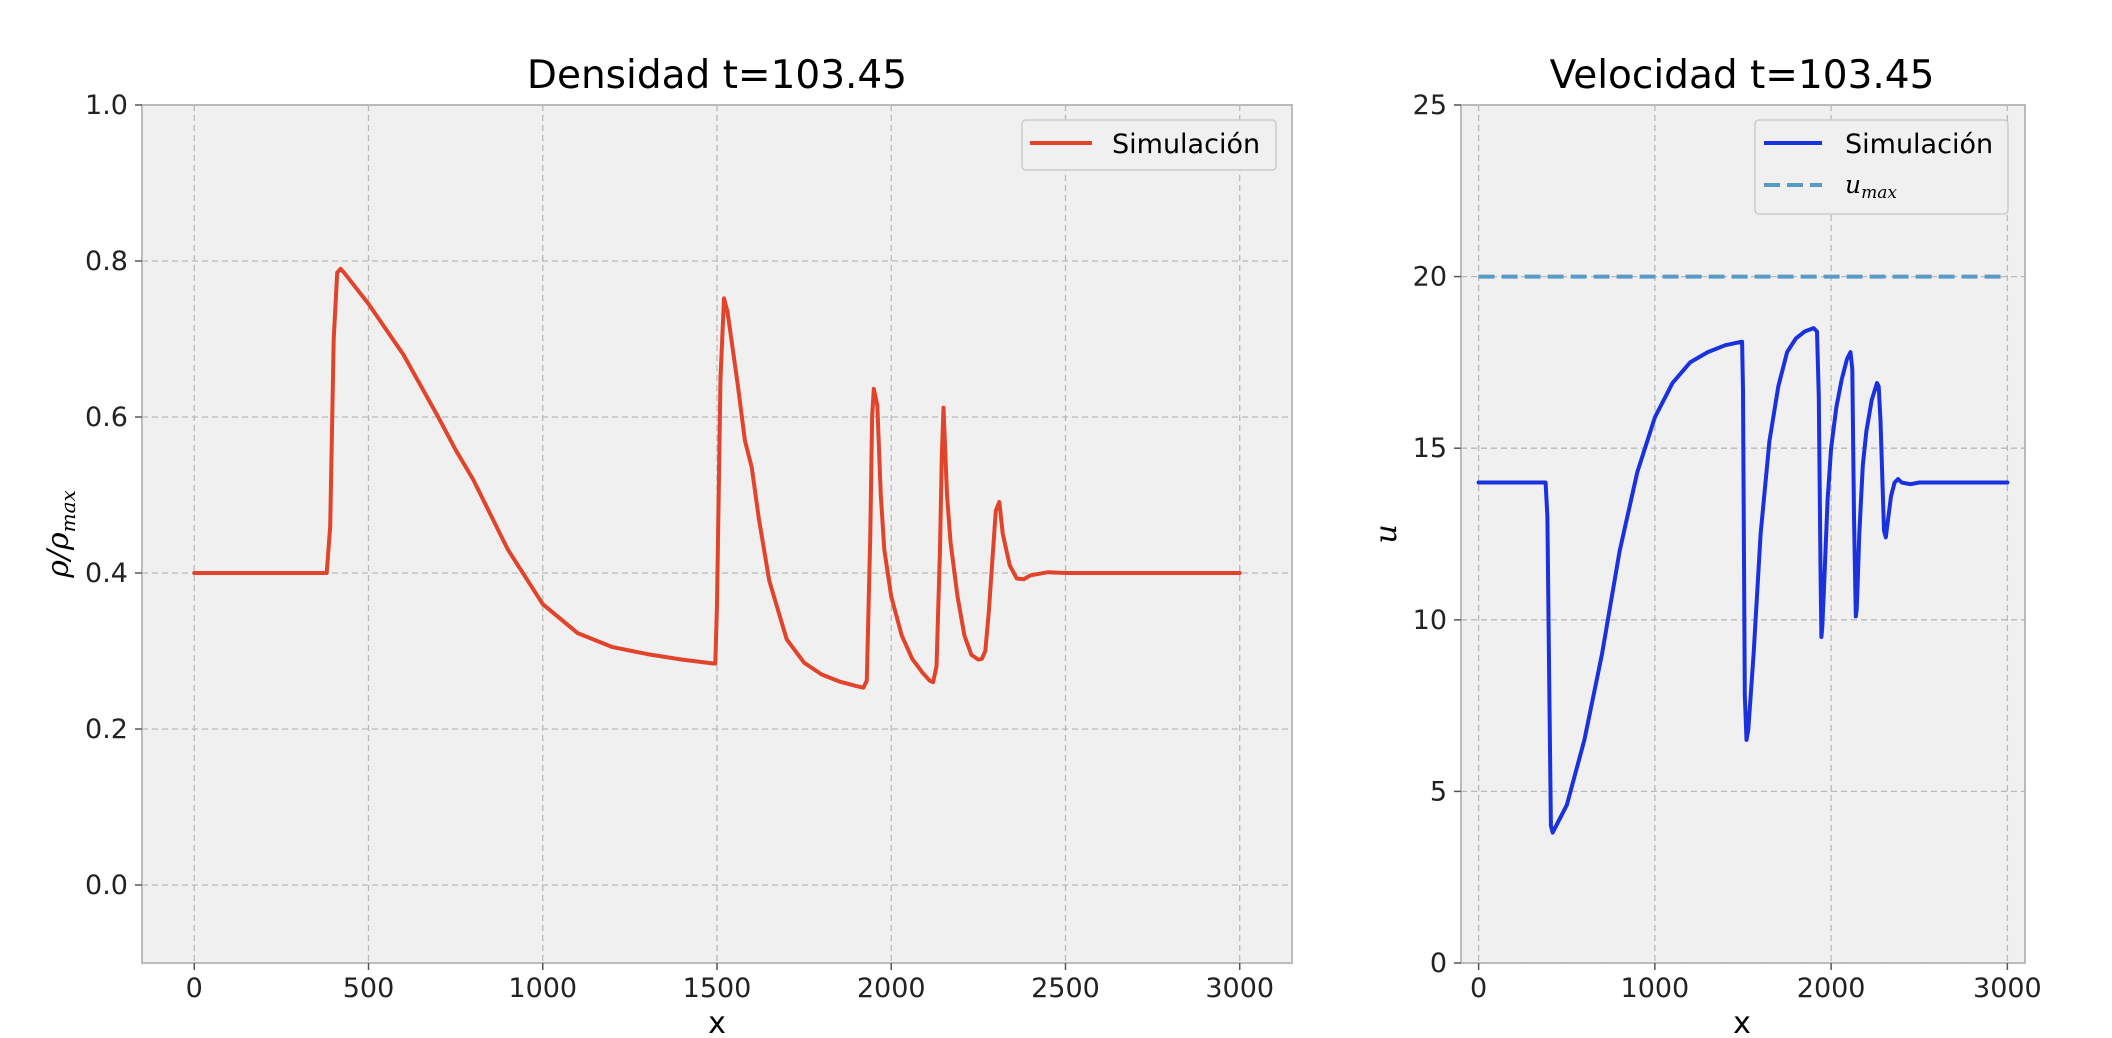 The height and width of the screenshot is (1038, 2112). Describe the element at coordinates (1742, 1022) in the screenshot. I see `velocity-x-axis-label: x` at that location.